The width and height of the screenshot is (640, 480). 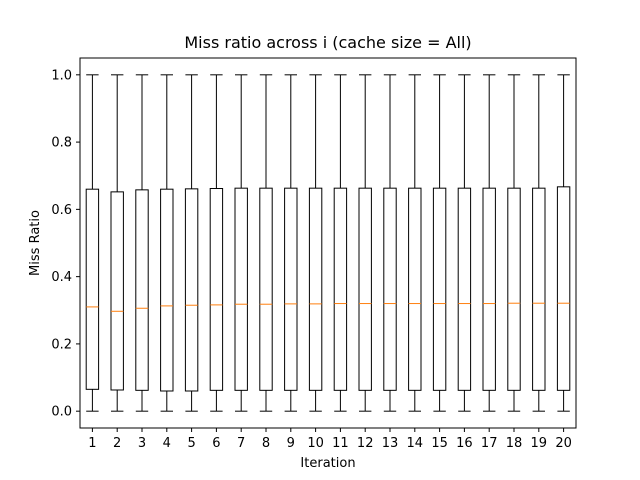 I want to click on y-tick-label: 0.0, so click(x=61, y=412).